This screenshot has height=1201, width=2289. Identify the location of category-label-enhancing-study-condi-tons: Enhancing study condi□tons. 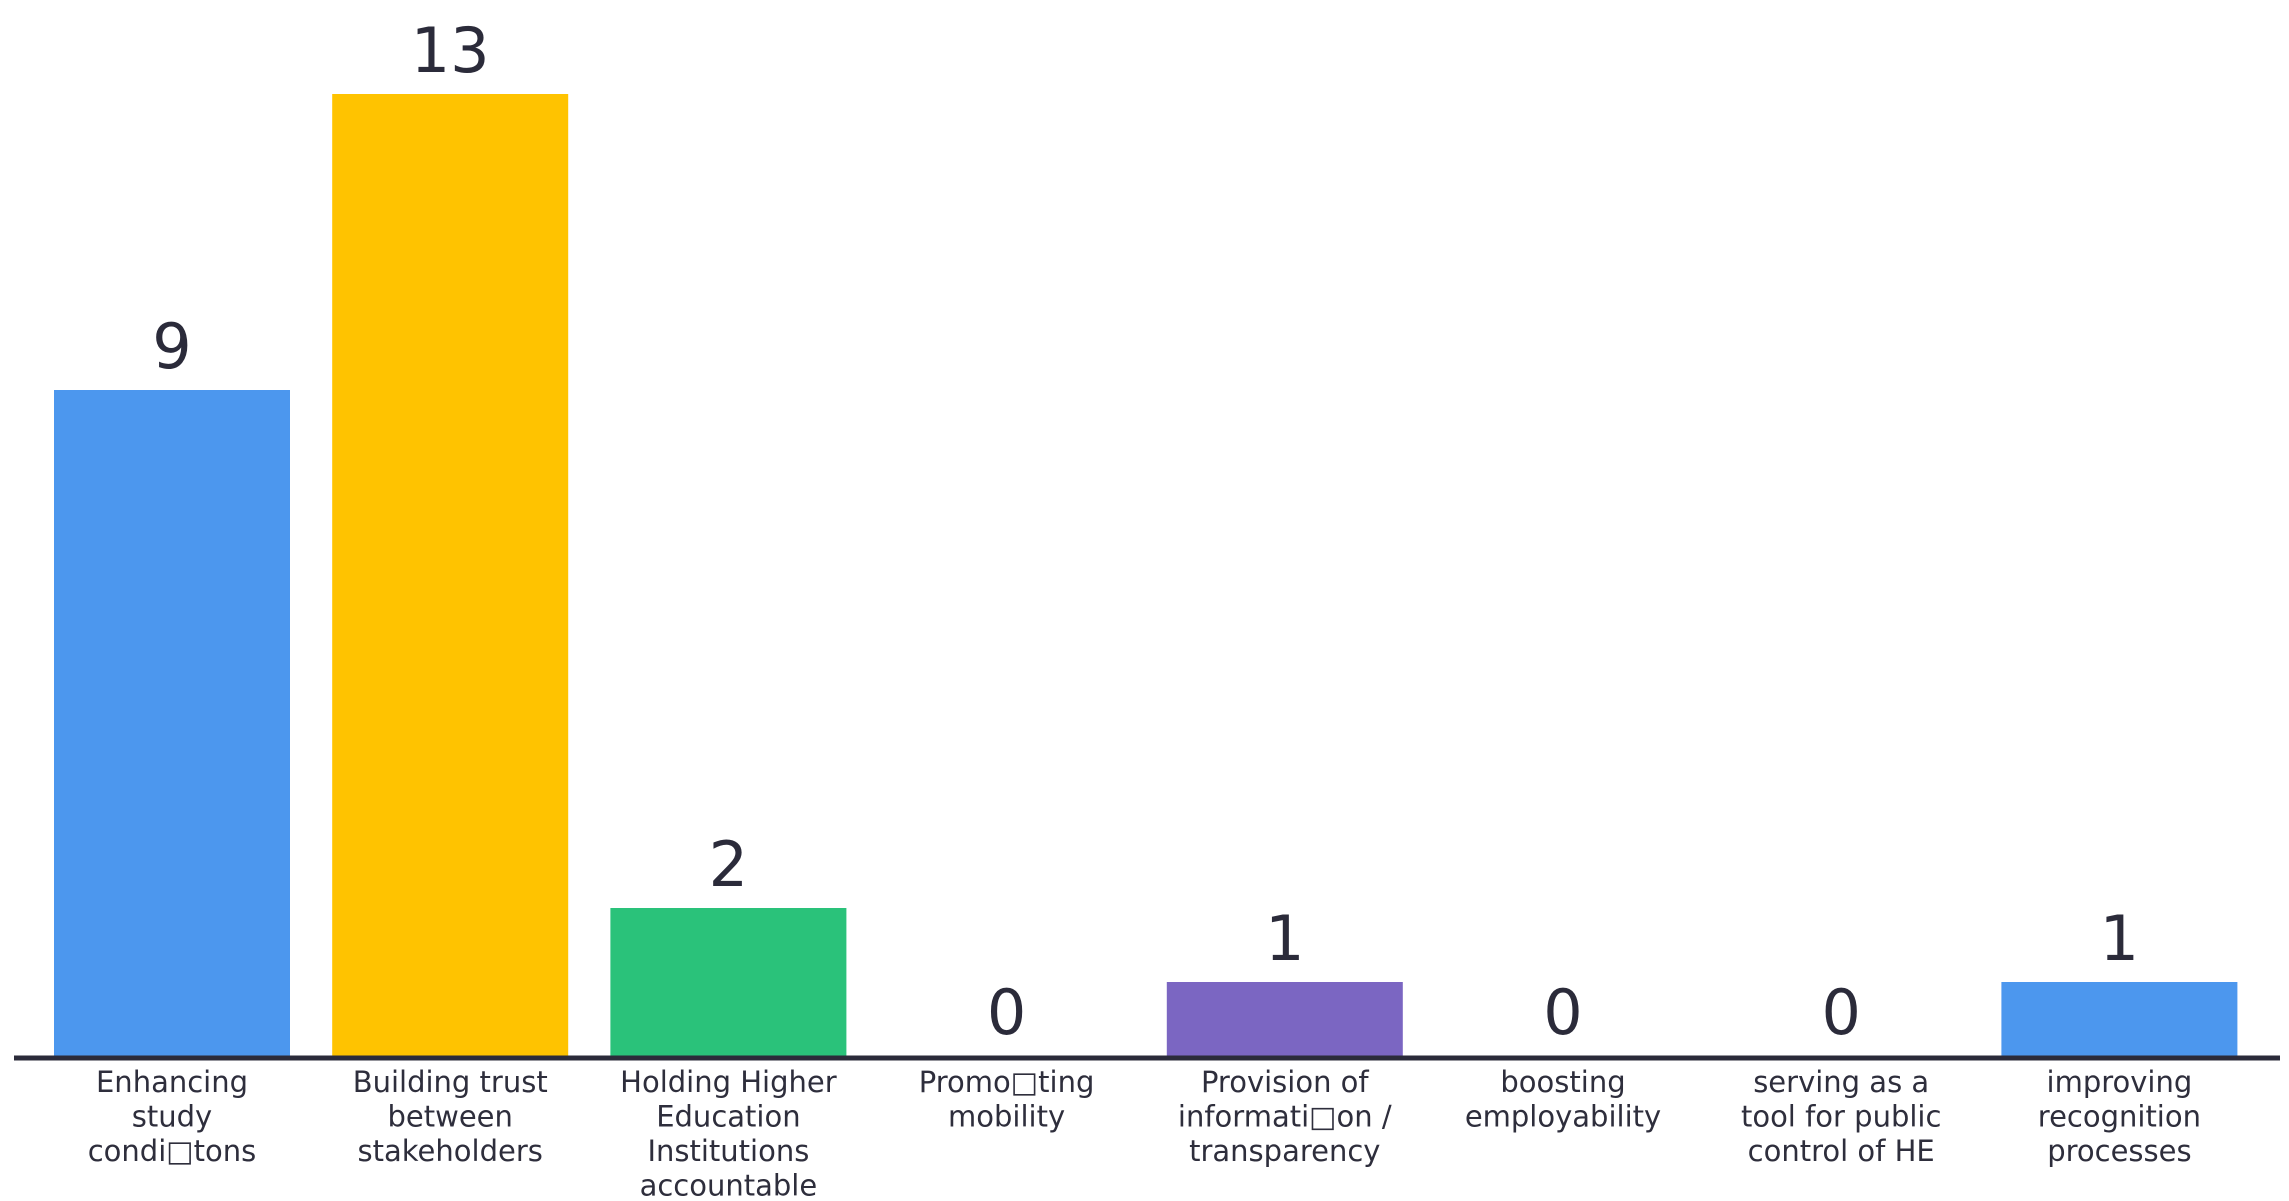
(172, 1116).